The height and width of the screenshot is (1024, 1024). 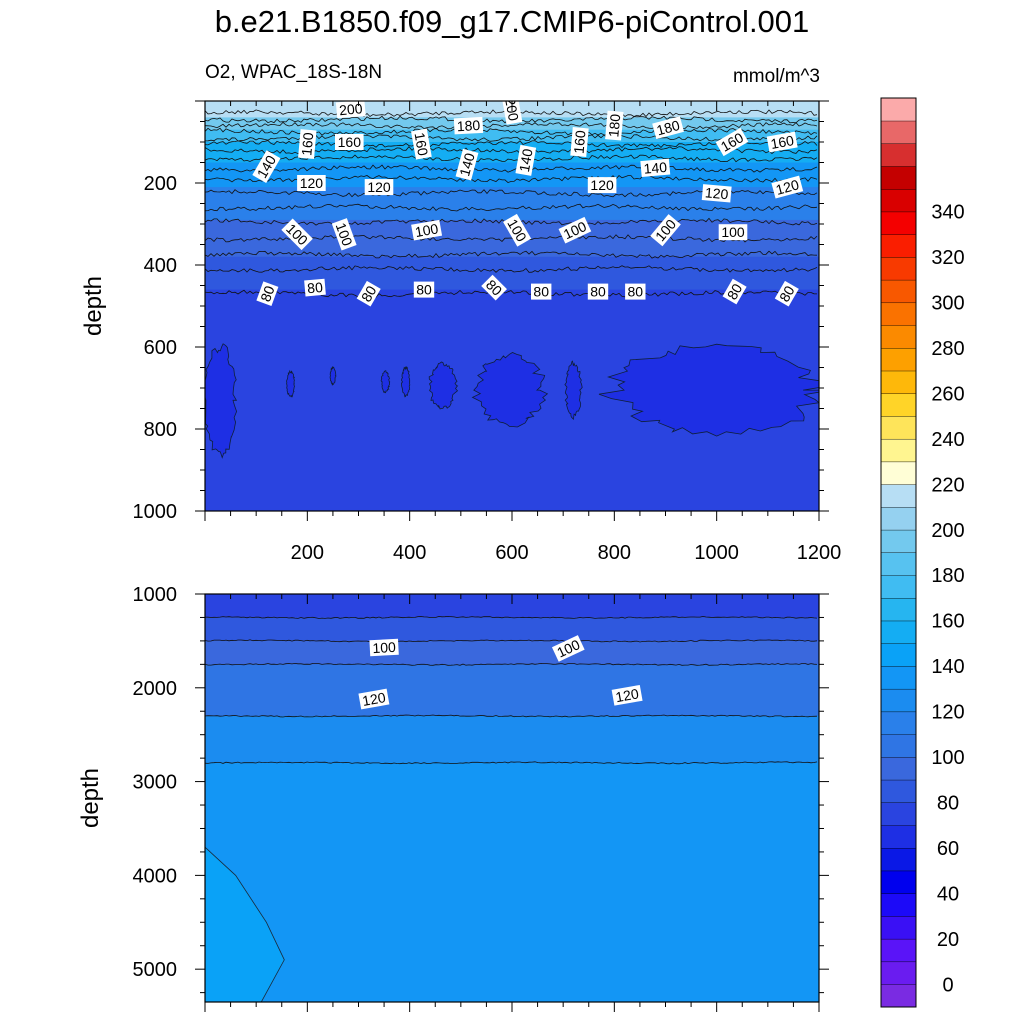 I want to click on y-tick-label: 400, so click(x=160, y=266).